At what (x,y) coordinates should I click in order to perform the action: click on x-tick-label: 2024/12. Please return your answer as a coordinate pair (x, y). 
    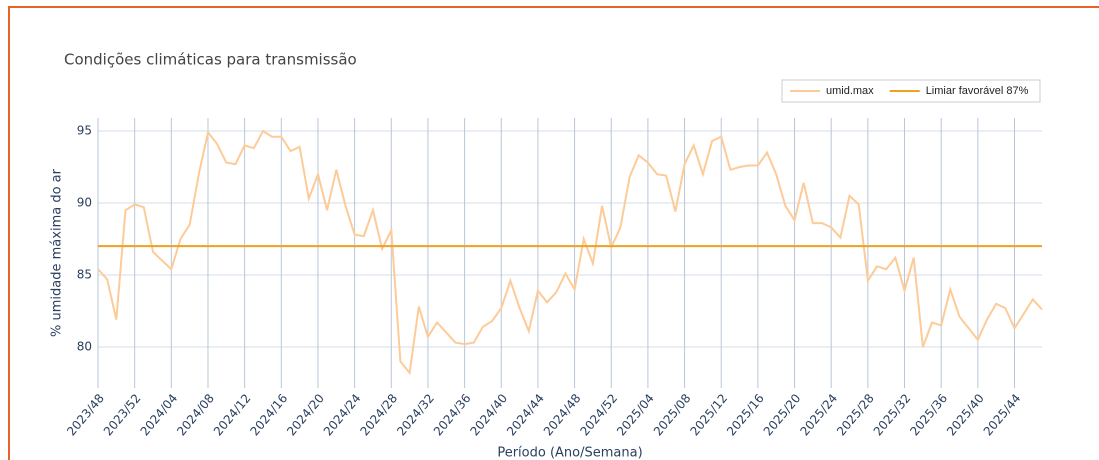
    Looking at the image, I should click on (232, 414).